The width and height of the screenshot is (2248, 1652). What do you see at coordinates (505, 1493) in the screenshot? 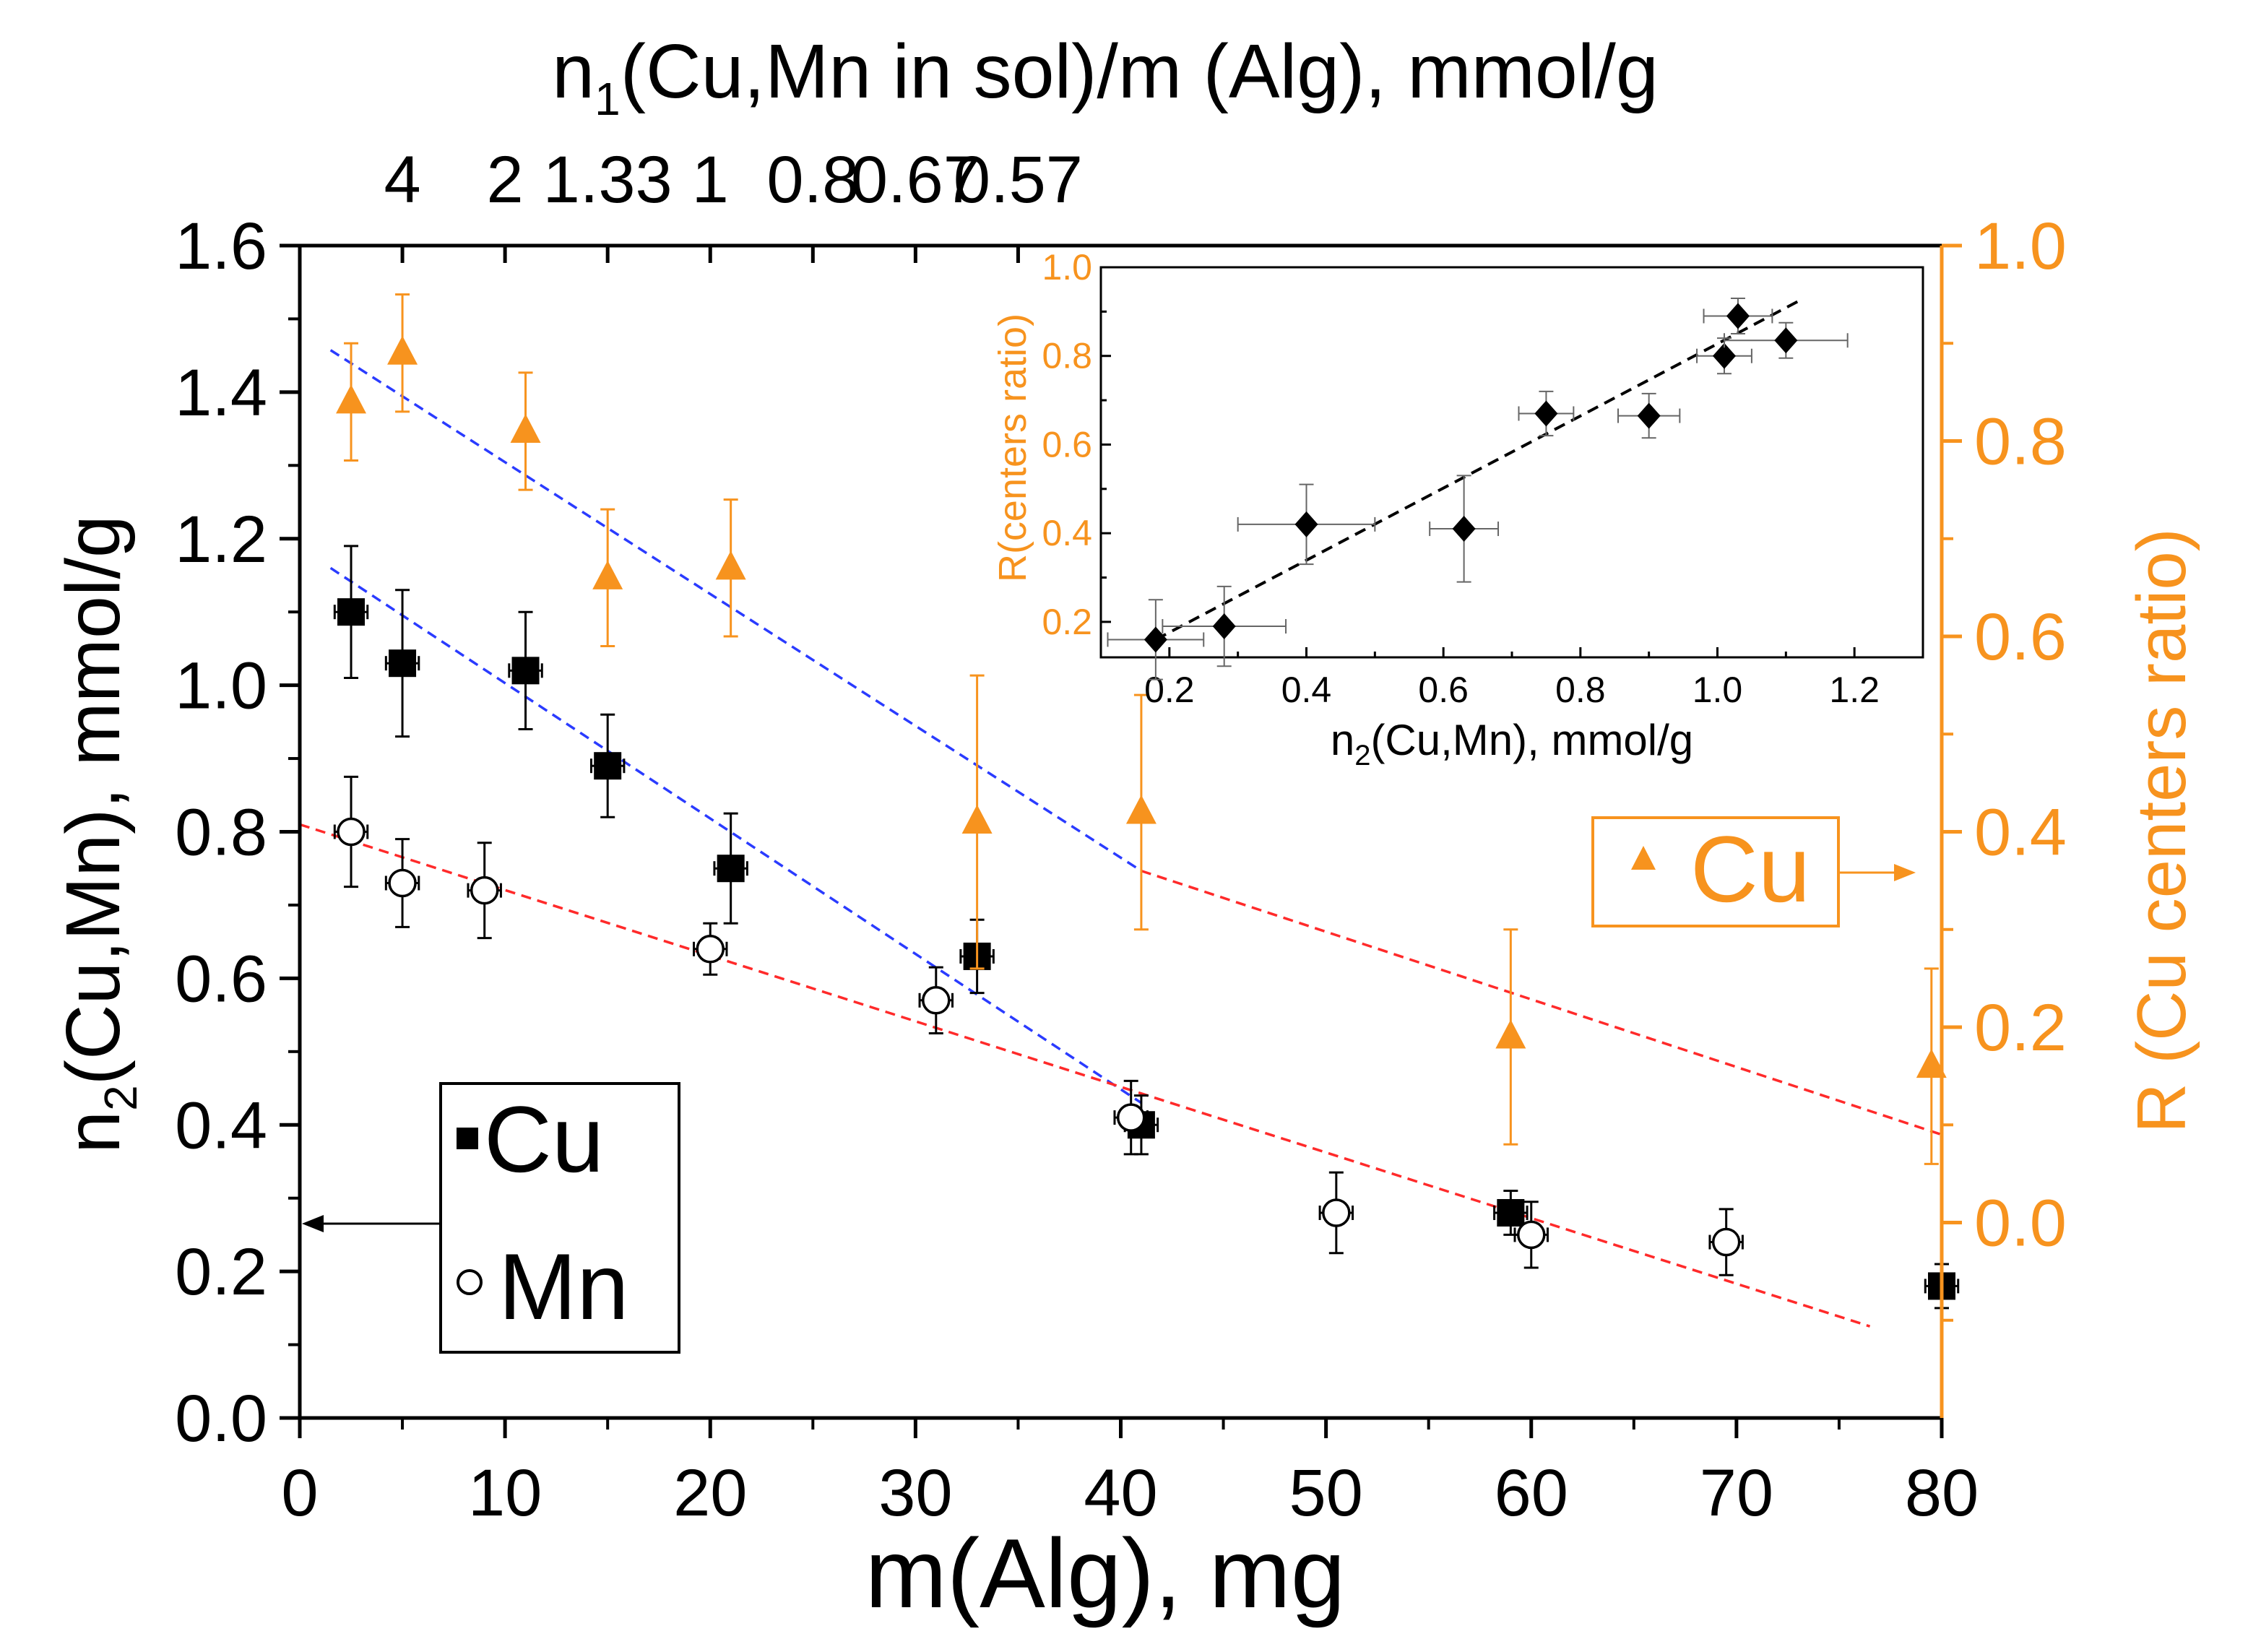
I see `x-tick-label-10: 10` at bounding box center [505, 1493].